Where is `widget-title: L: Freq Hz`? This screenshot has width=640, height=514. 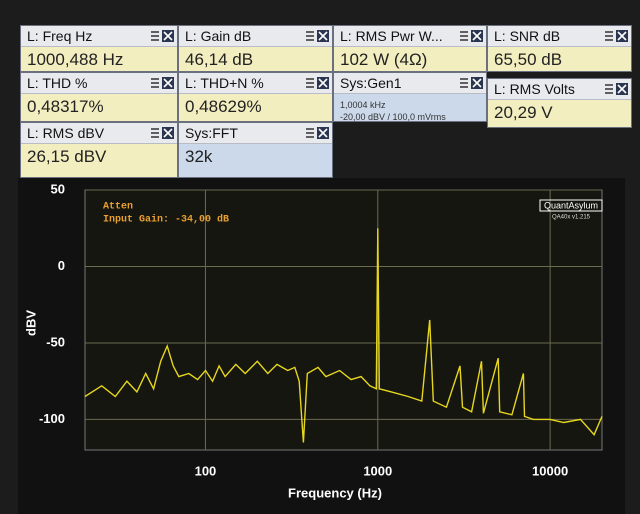 widget-title: L: Freq Hz is located at coordinates (99, 36).